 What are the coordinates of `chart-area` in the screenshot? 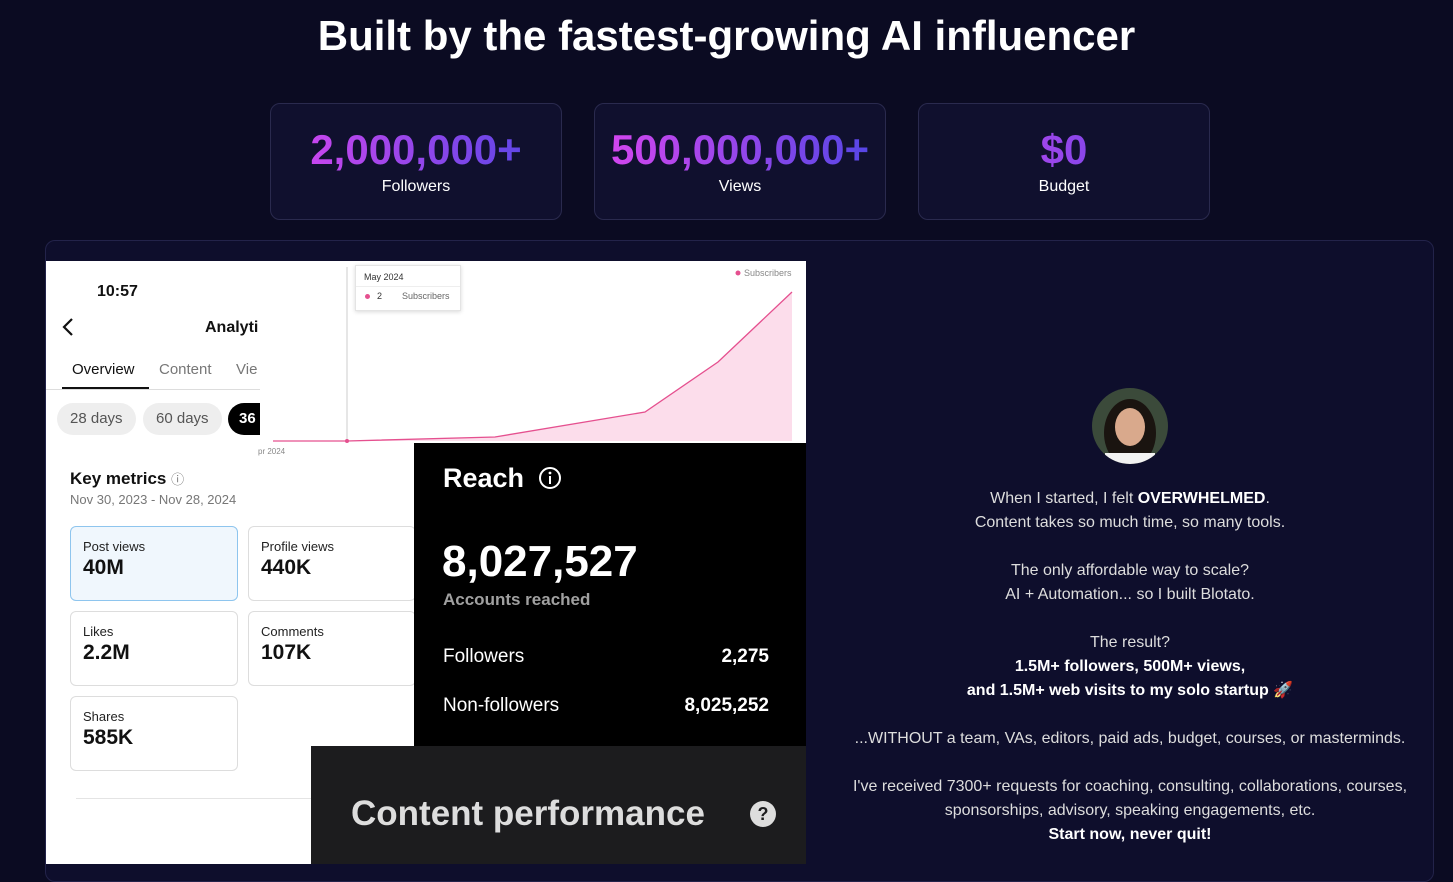 It's located at (532, 366).